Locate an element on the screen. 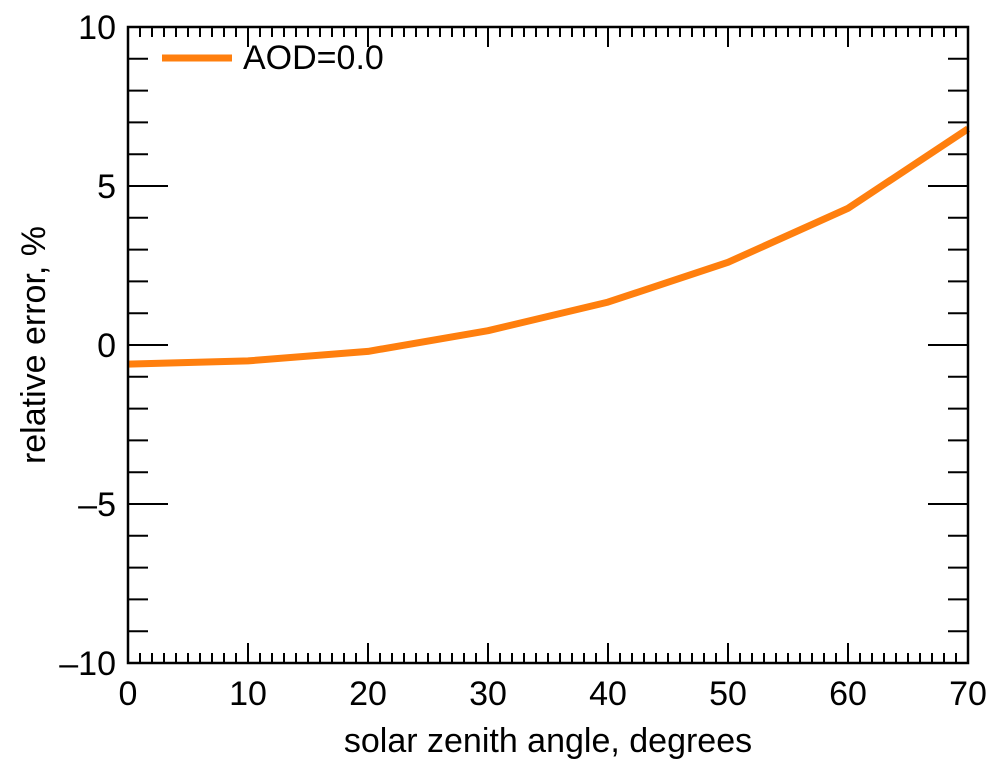  x-axis-label: solar zenith angle, degrees is located at coordinates (548, 740).